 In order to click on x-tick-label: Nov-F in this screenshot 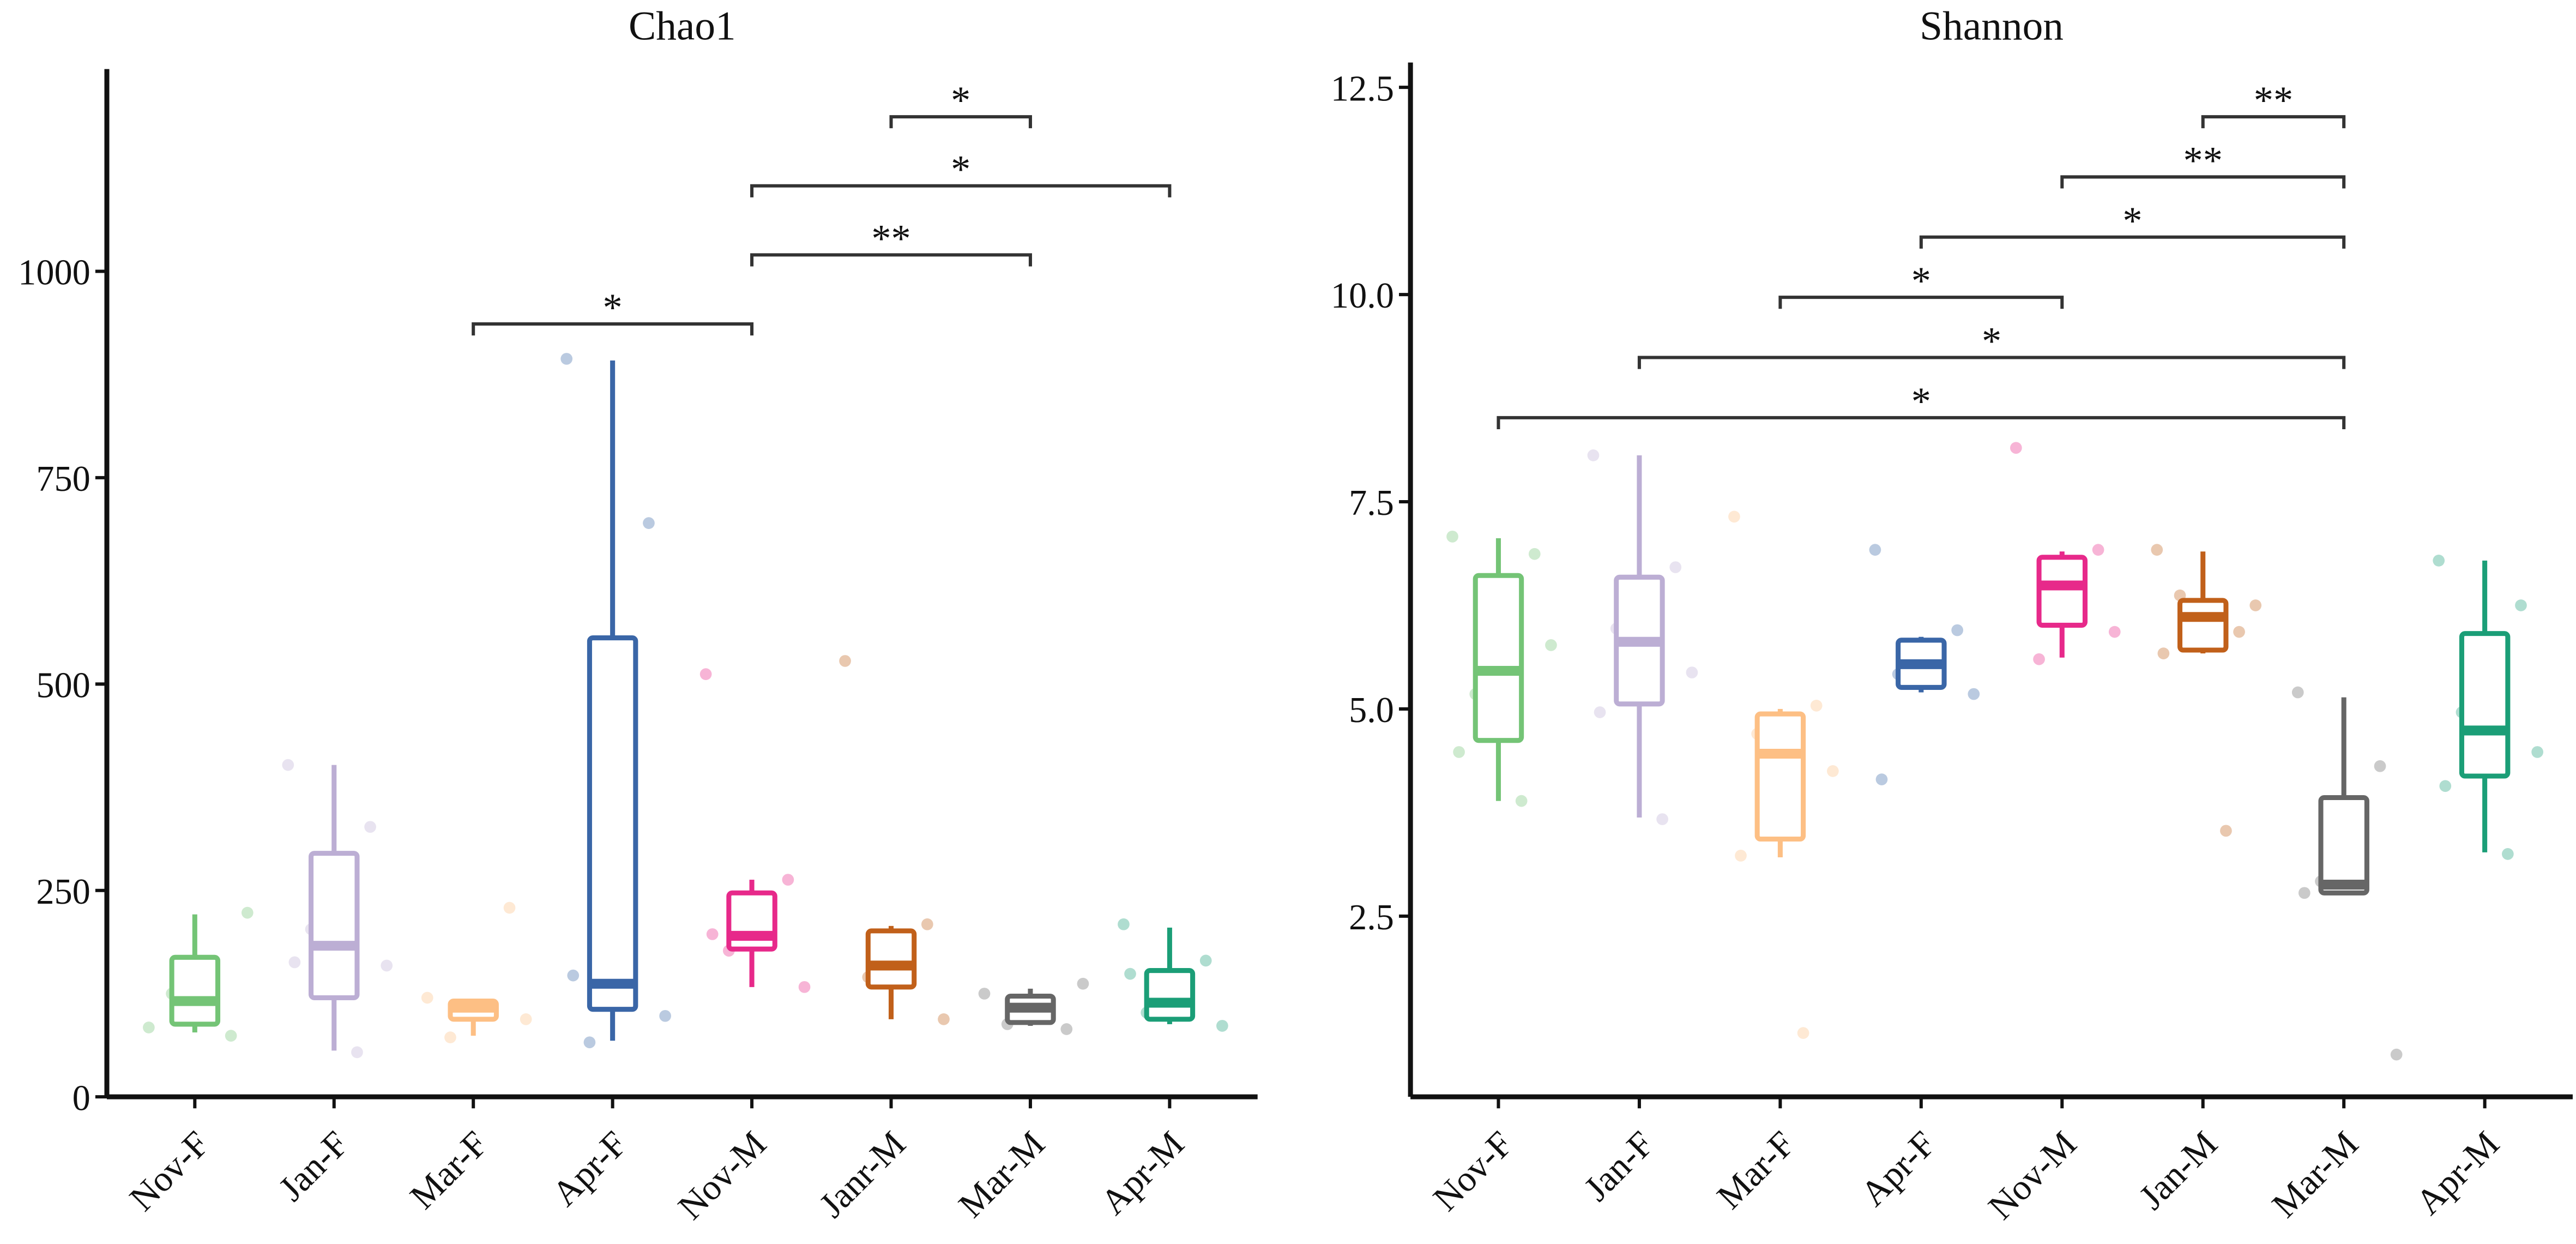, I will do `click(170, 1171)`.